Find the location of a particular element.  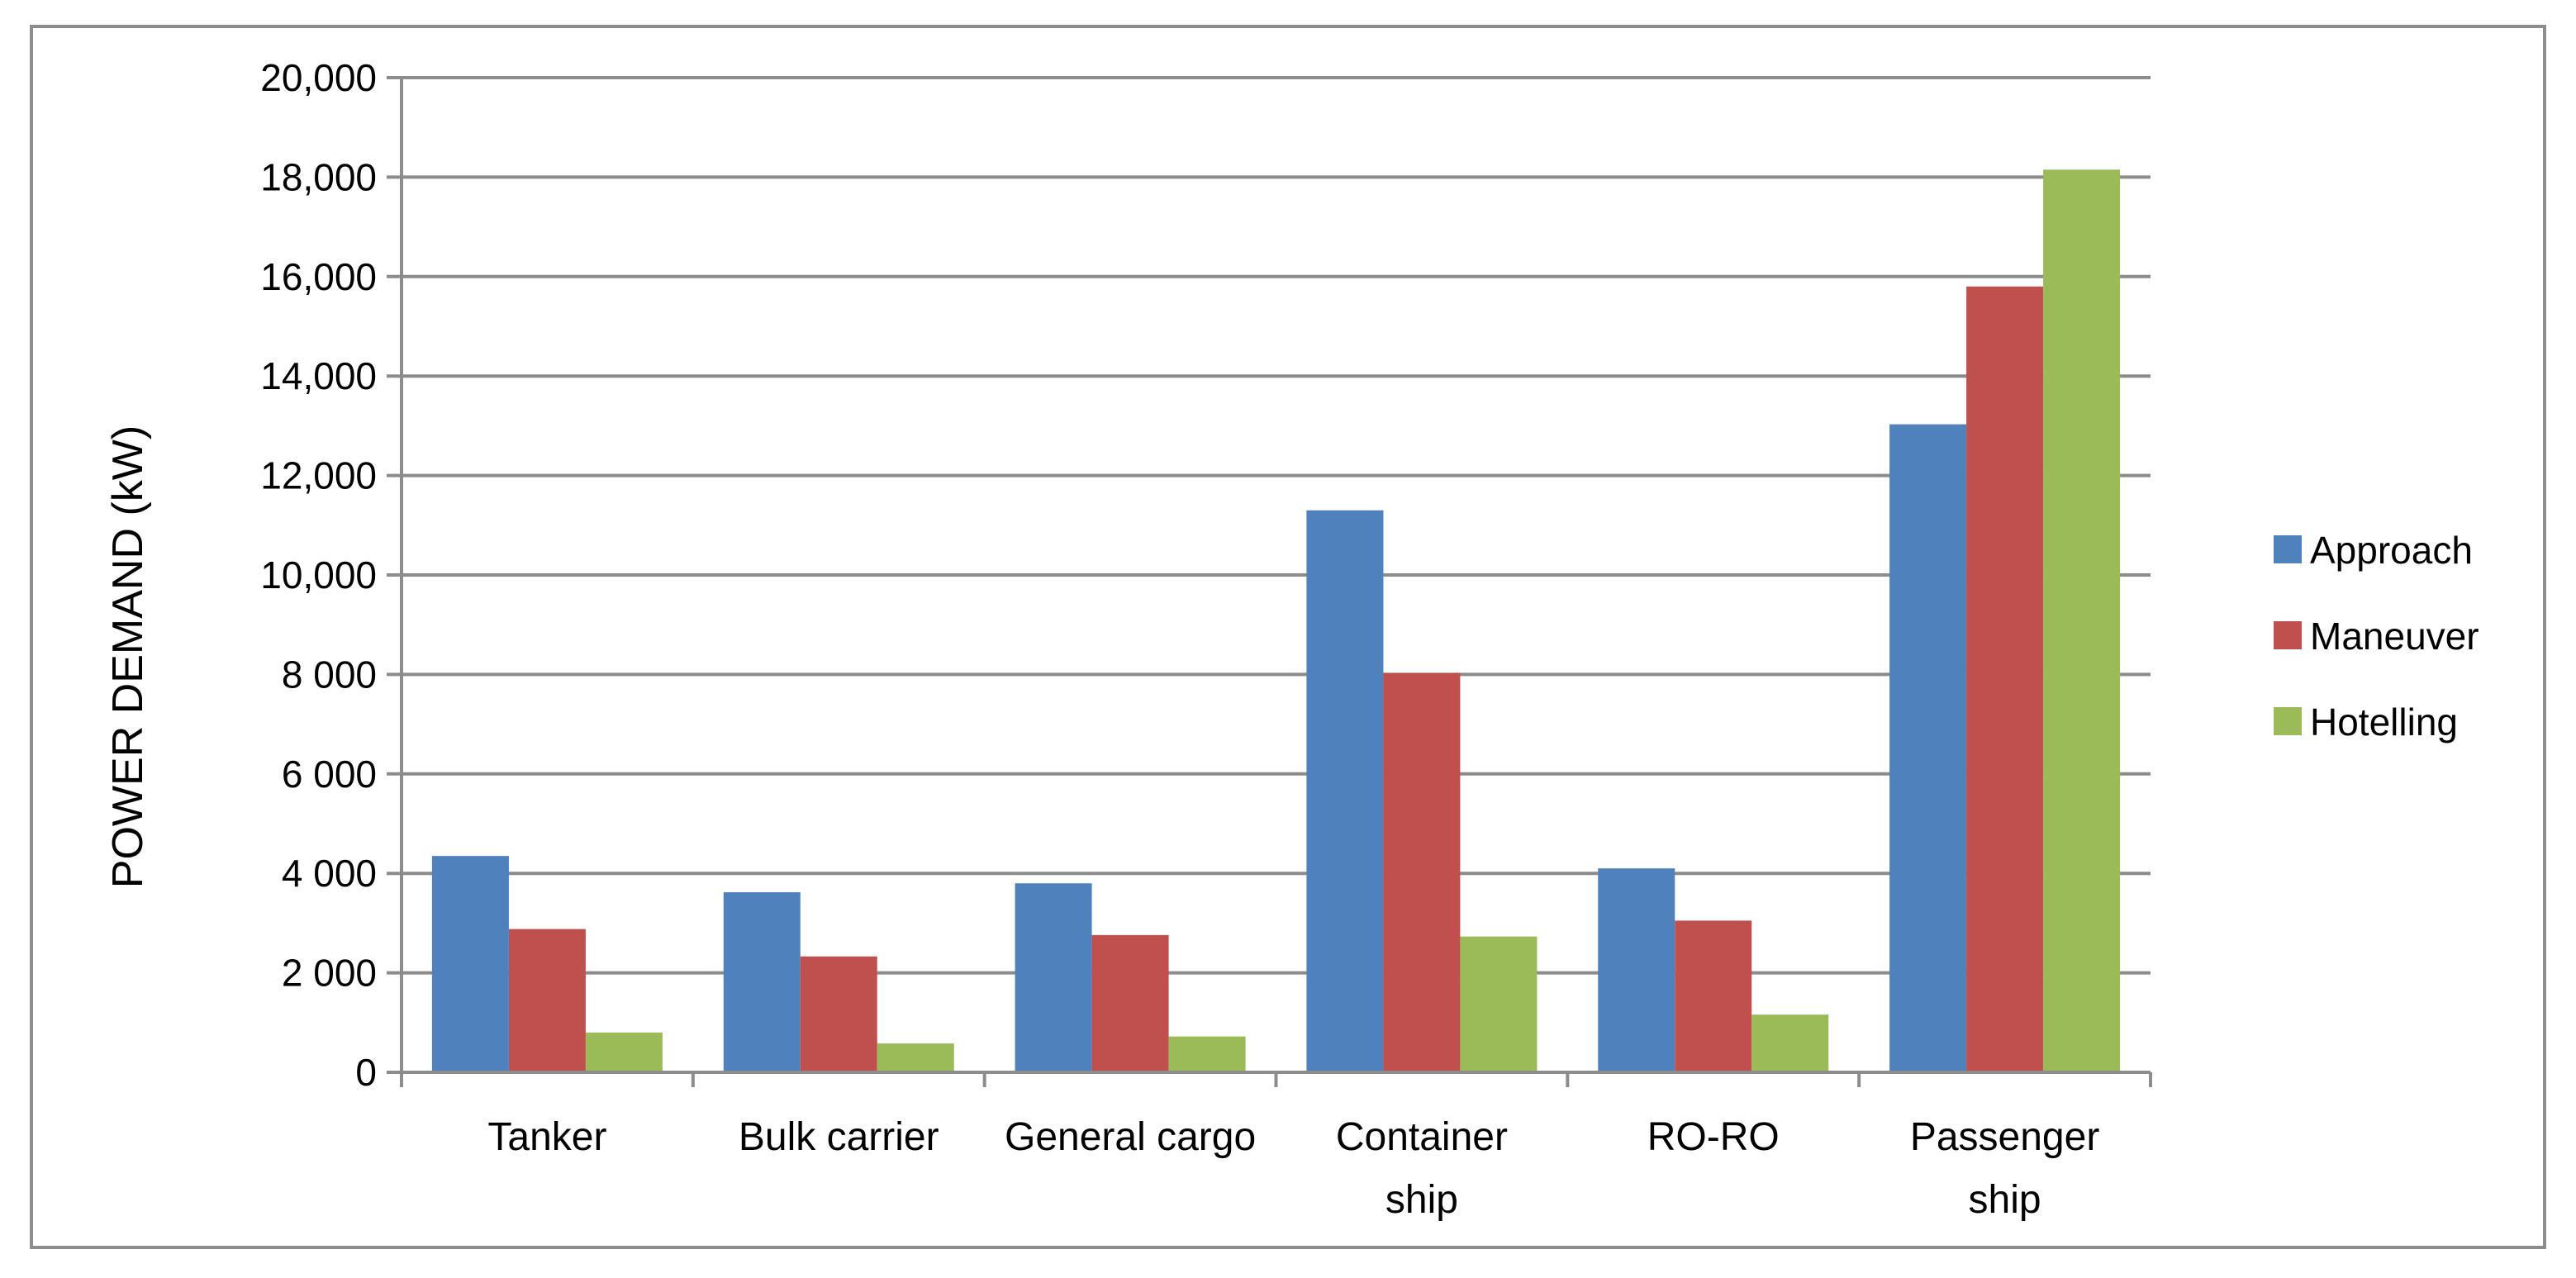

y-tick-label: 4 000 is located at coordinates (329, 873).